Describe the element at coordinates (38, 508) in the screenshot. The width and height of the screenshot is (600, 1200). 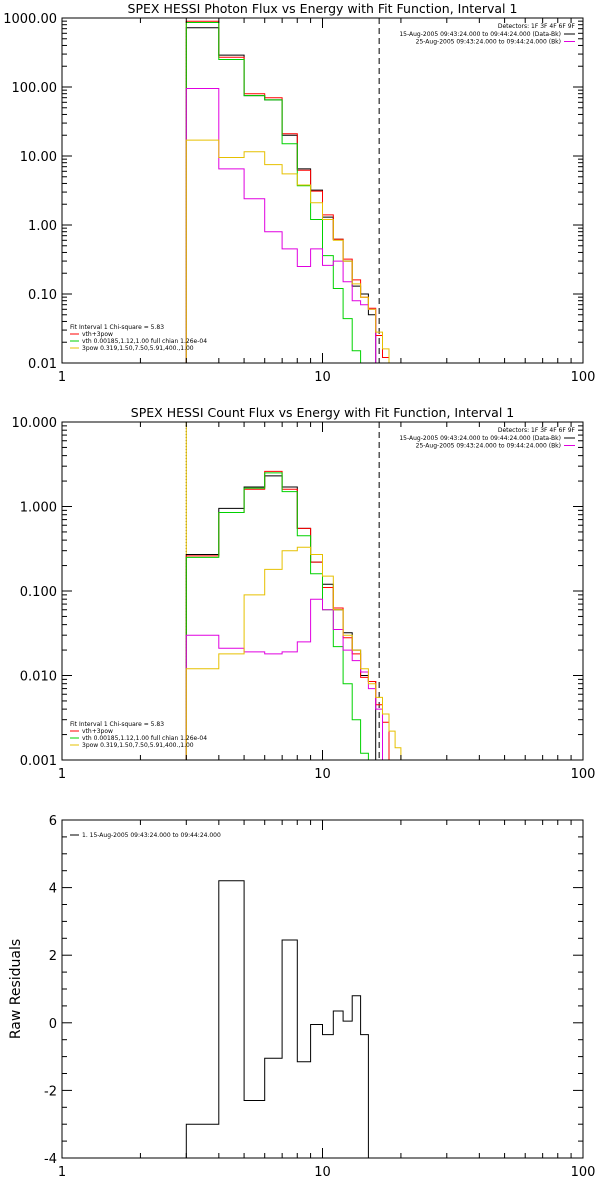
I see `y-tick-label: 1.000` at that location.